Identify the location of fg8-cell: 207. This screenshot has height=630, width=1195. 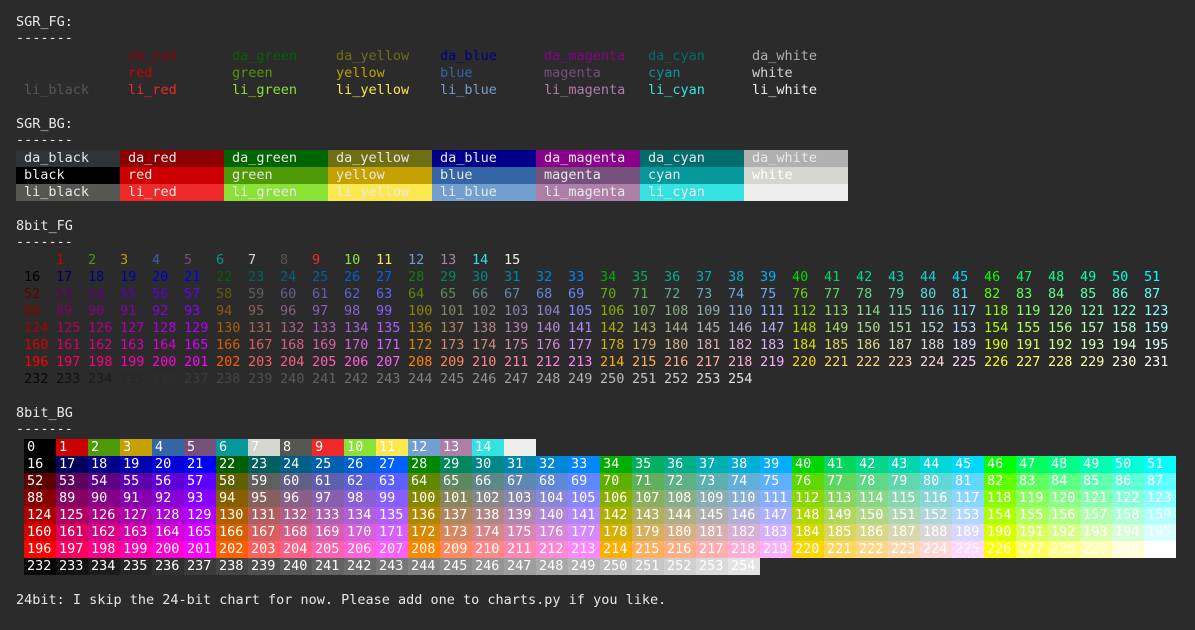
(388, 362).